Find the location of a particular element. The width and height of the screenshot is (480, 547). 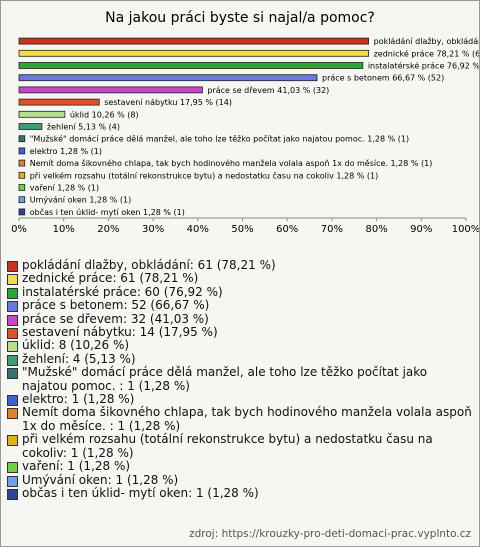

bar-label: sestavení nábytku 17,95 % (14) is located at coordinates (168, 102).